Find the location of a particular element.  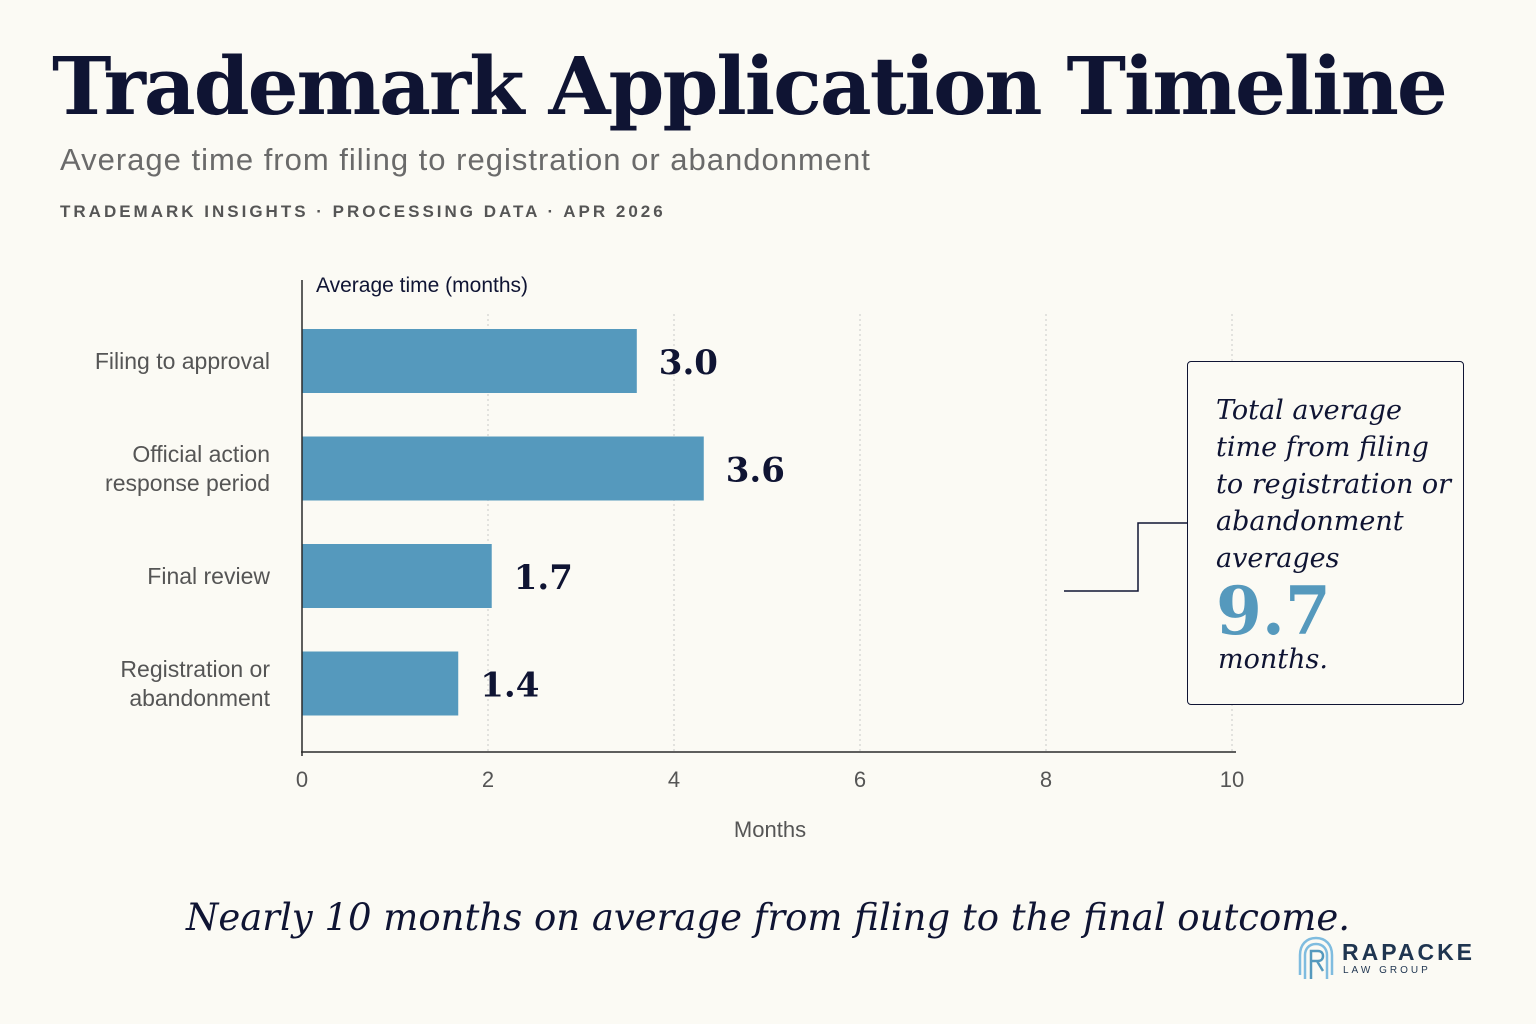

callout-total-value: 9.7 is located at coordinates (1273, 611).